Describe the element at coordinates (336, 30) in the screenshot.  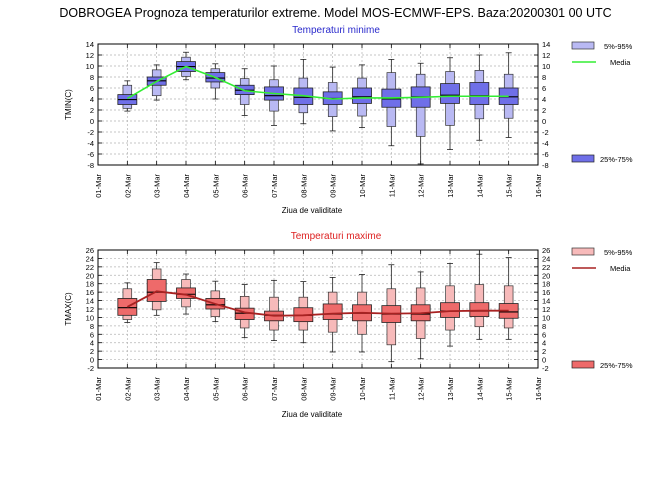
I see `tmin-chart-title: Temperaturi minime` at that location.